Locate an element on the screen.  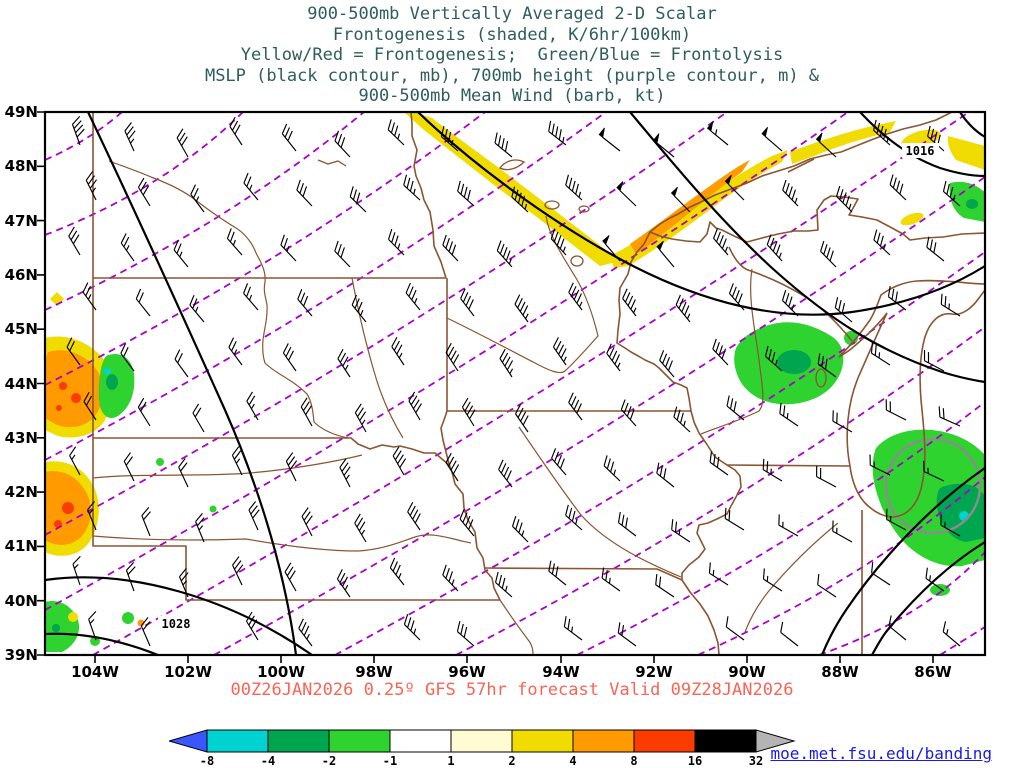
colorbar-tick-label: -4 is located at coordinates (268, 761).